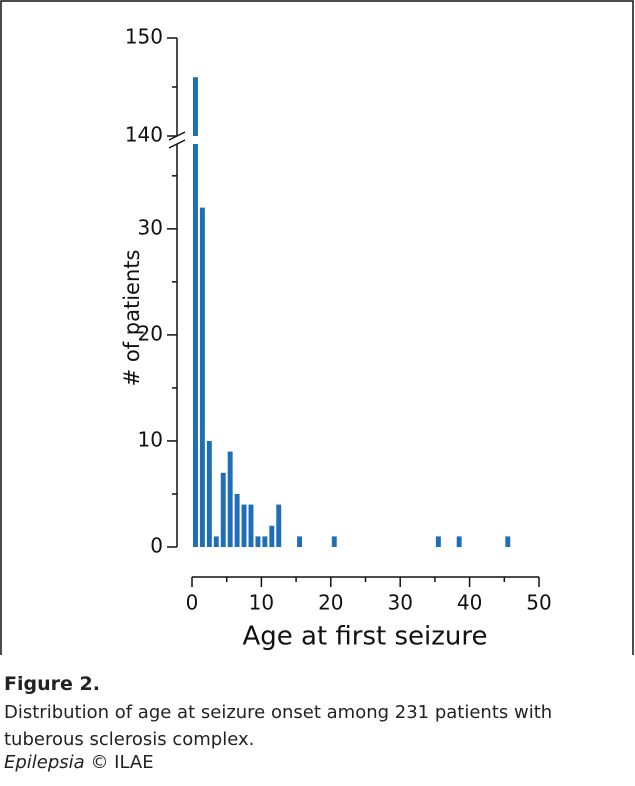 Image resolution: width=635 pixels, height=786 pixels. What do you see at coordinates (44, 762) in the screenshot?
I see `journal: Epilepsia` at bounding box center [44, 762].